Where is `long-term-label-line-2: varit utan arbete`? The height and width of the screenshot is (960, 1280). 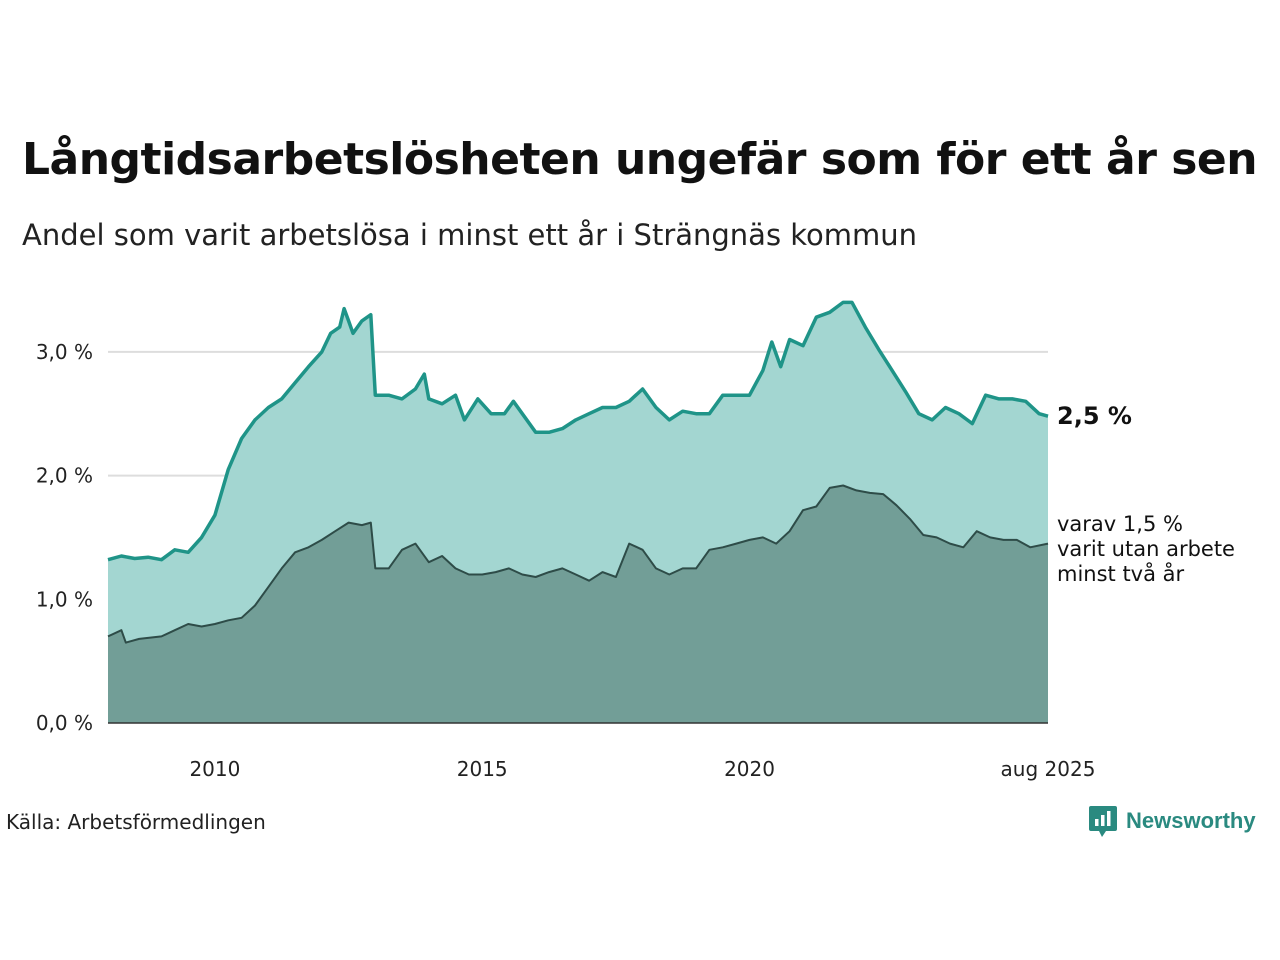
long-term-label-line-2: varit utan arbete is located at coordinates (1146, 549).